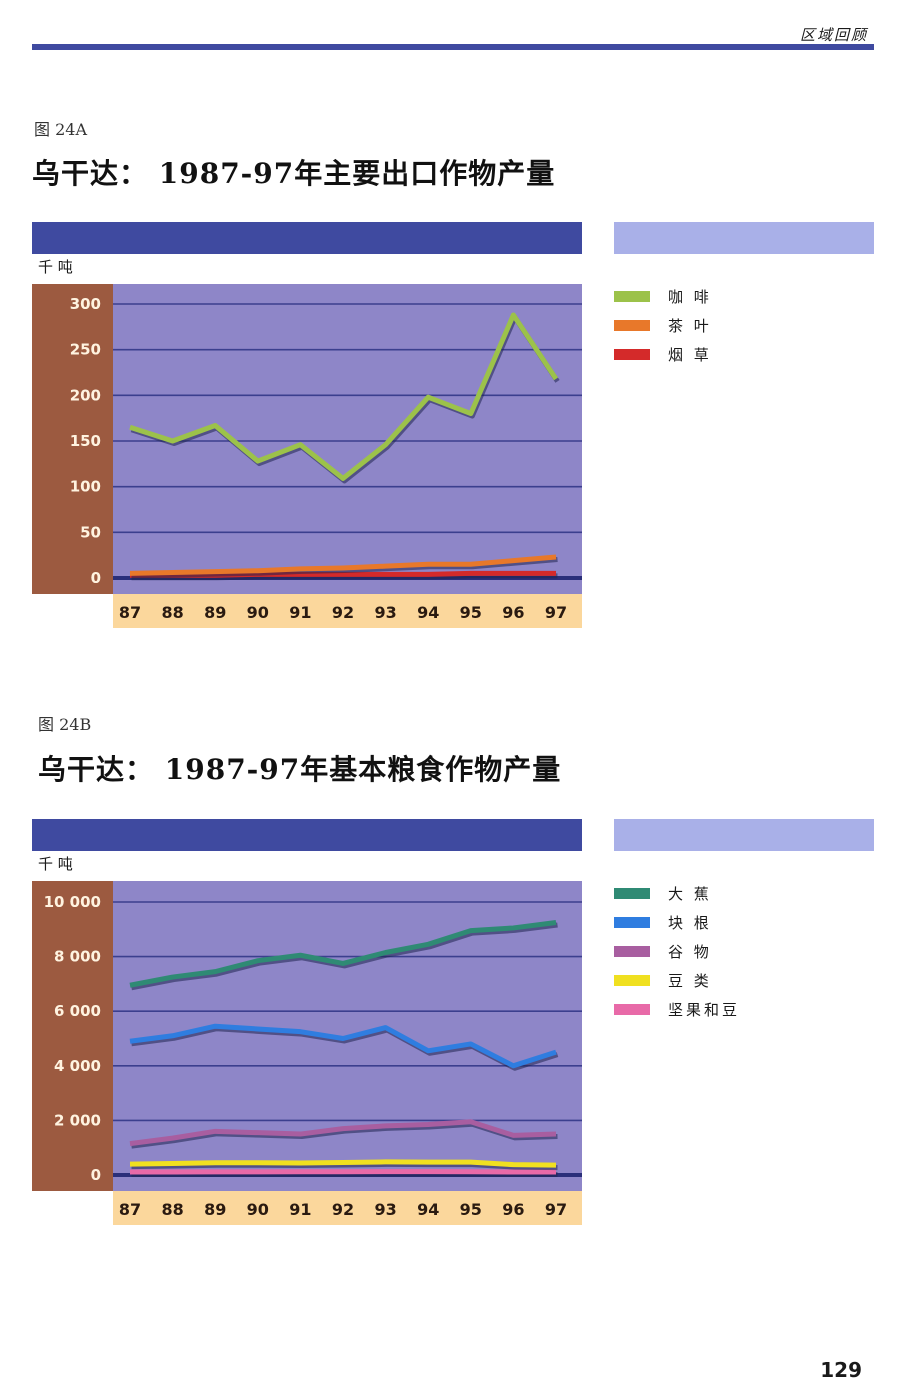  What do you see at coordinates (72, 902) in the screenshot?
I see `y-tick-label: 10 000` at bounding box center [72, 902].